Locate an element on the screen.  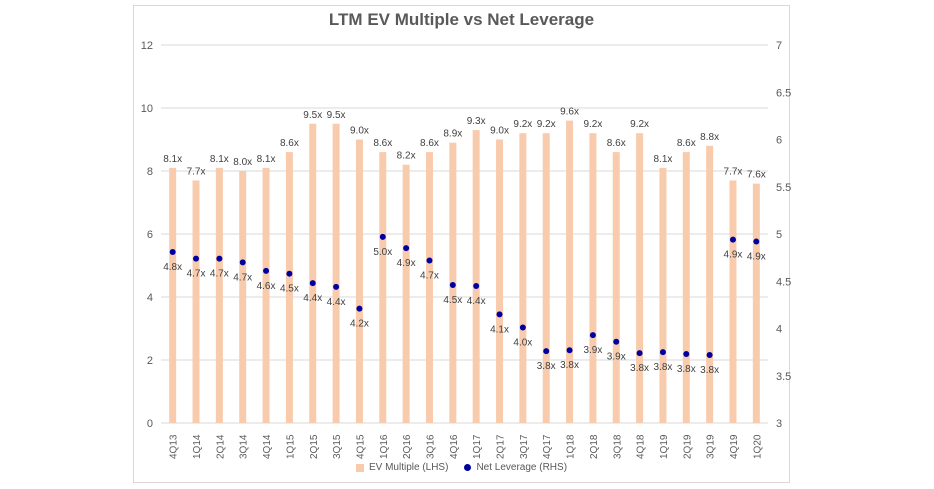
legend-item-ev-multiple: EV Multiple (LHS) is located at coordinates (402, 467).